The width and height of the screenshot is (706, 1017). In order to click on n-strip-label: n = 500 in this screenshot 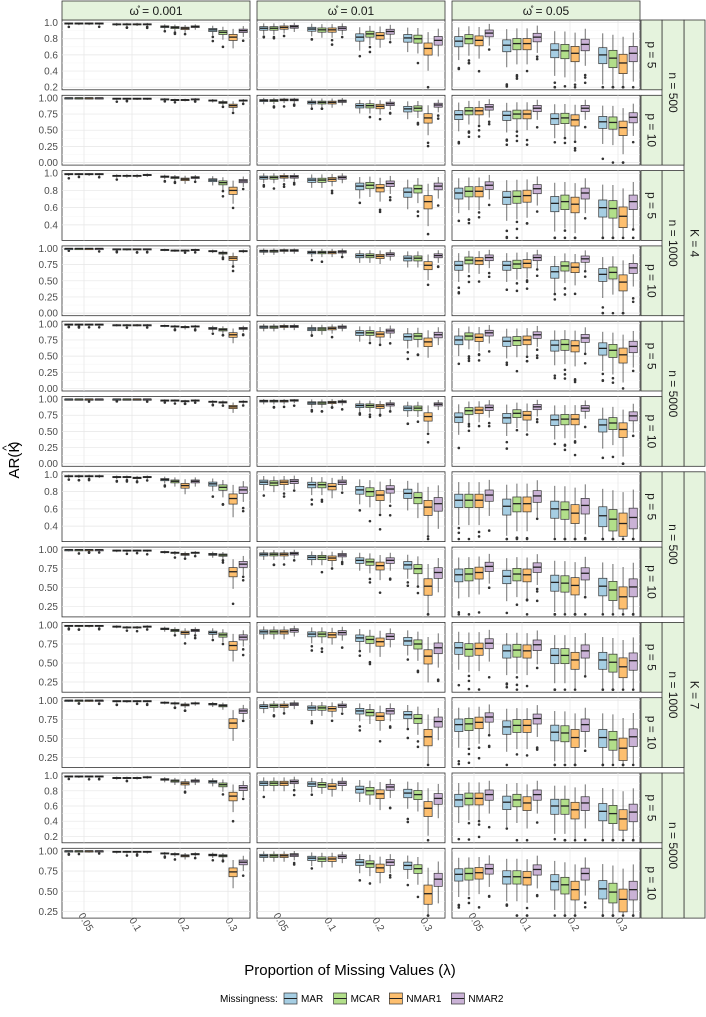, I will do `click(673, 544)`.